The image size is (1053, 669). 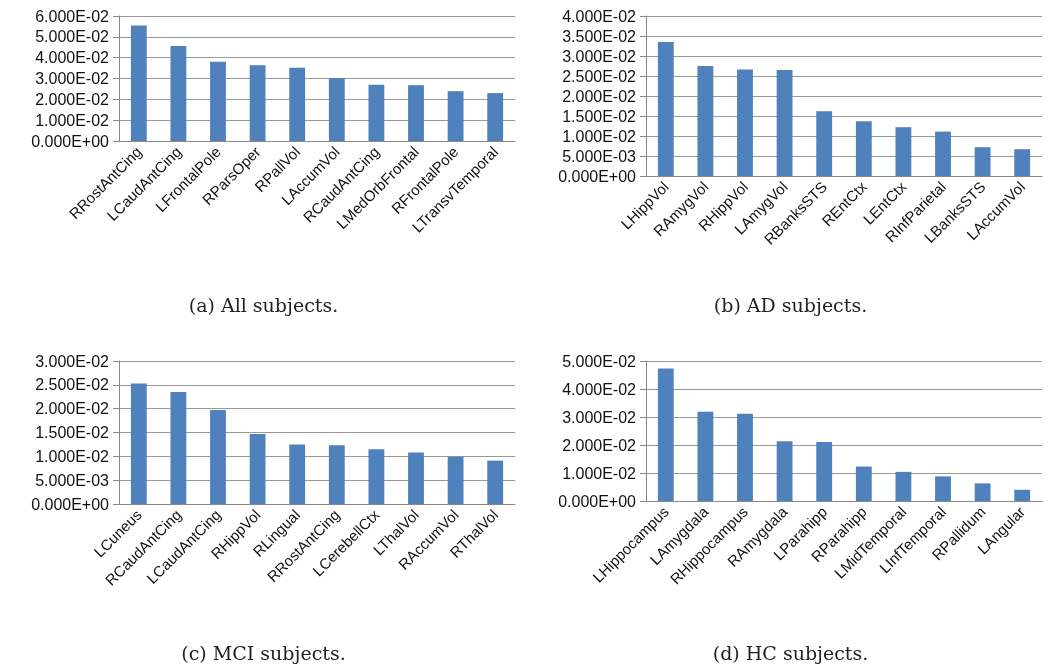 What do you see at coordinates (263, 652) in the screenshot?
I see `text: (c) MCI subjects.` at bounding box center [263, 652].